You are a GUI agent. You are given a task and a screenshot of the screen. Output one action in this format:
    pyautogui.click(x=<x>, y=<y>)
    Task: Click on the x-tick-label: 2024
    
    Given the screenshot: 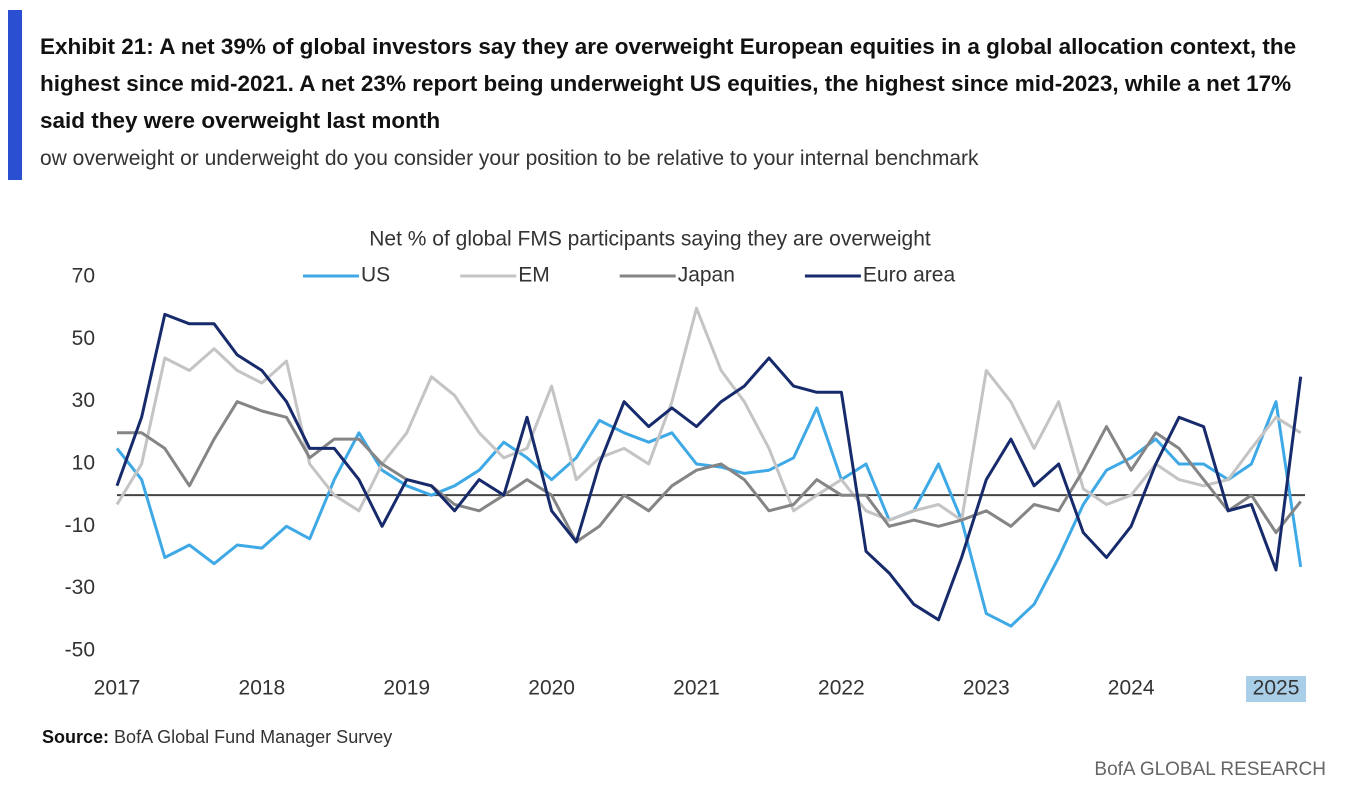 What is the action you would take?
    pyautogui.click(x=1131, y=688)
    